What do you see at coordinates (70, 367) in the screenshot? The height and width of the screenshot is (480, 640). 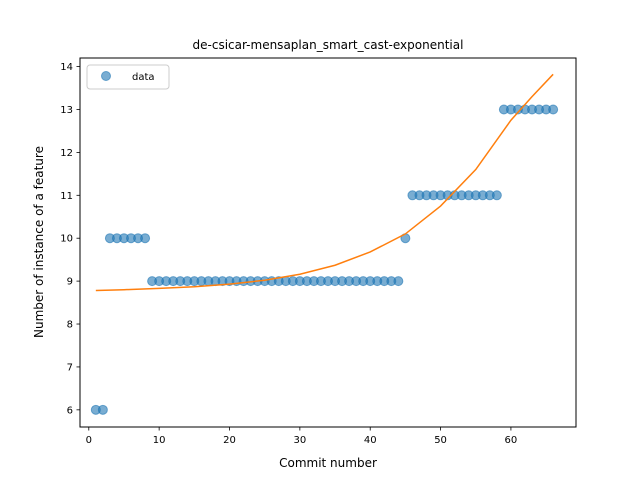 I see `y-tick-label: 7` at bounding box center [70, 367].